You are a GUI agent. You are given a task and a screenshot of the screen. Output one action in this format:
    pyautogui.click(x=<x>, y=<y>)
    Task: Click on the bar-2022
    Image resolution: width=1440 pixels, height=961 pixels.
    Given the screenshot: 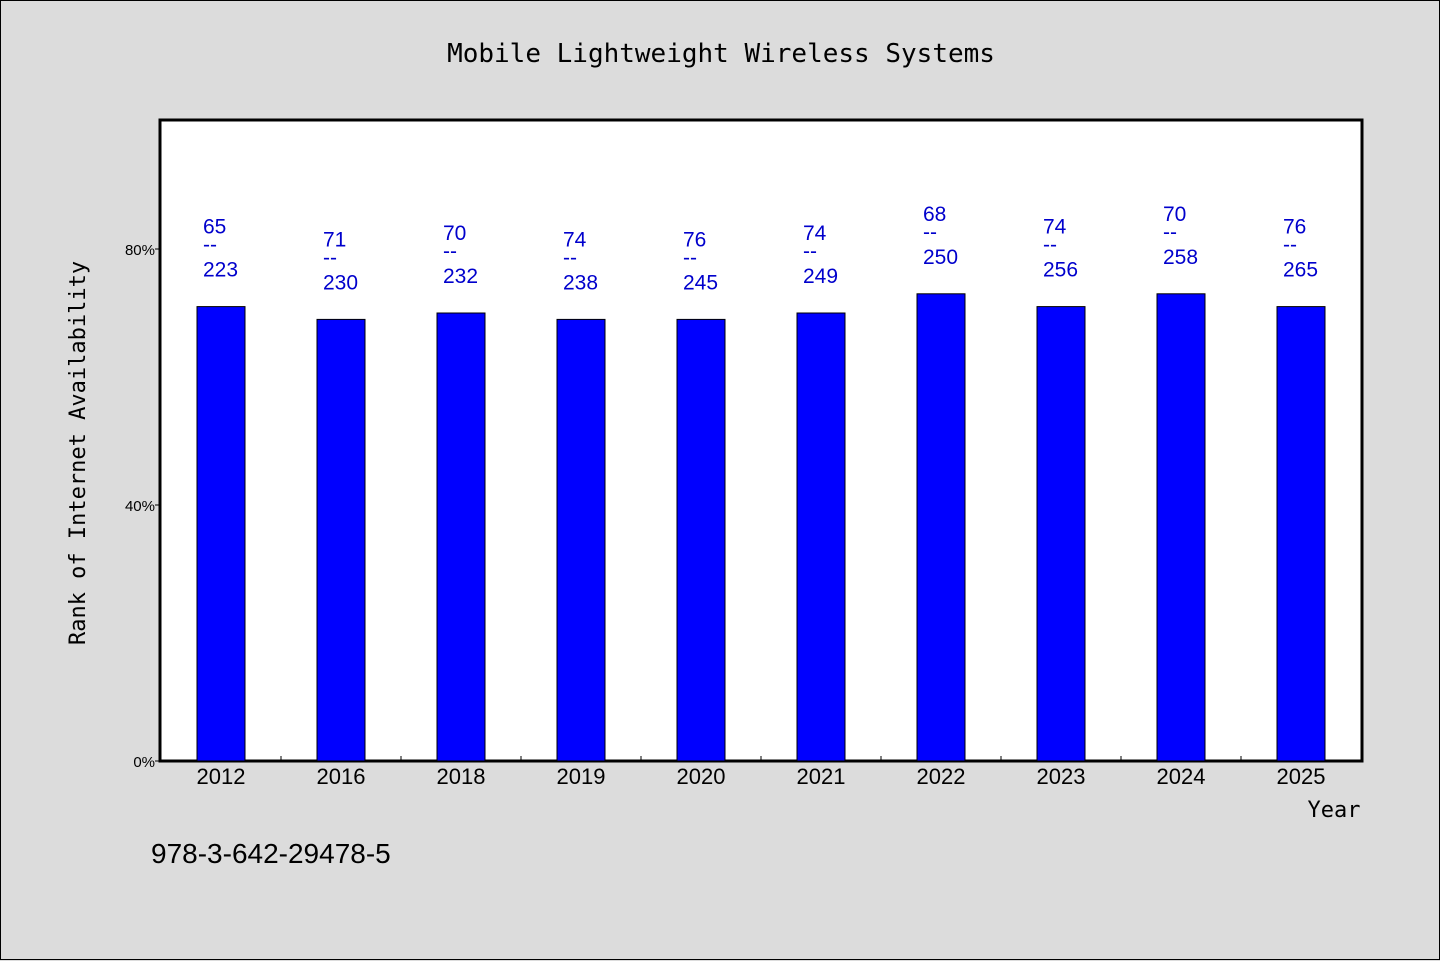 What is the action you would take?
    pyautogui.click(x=941, y=527)
    